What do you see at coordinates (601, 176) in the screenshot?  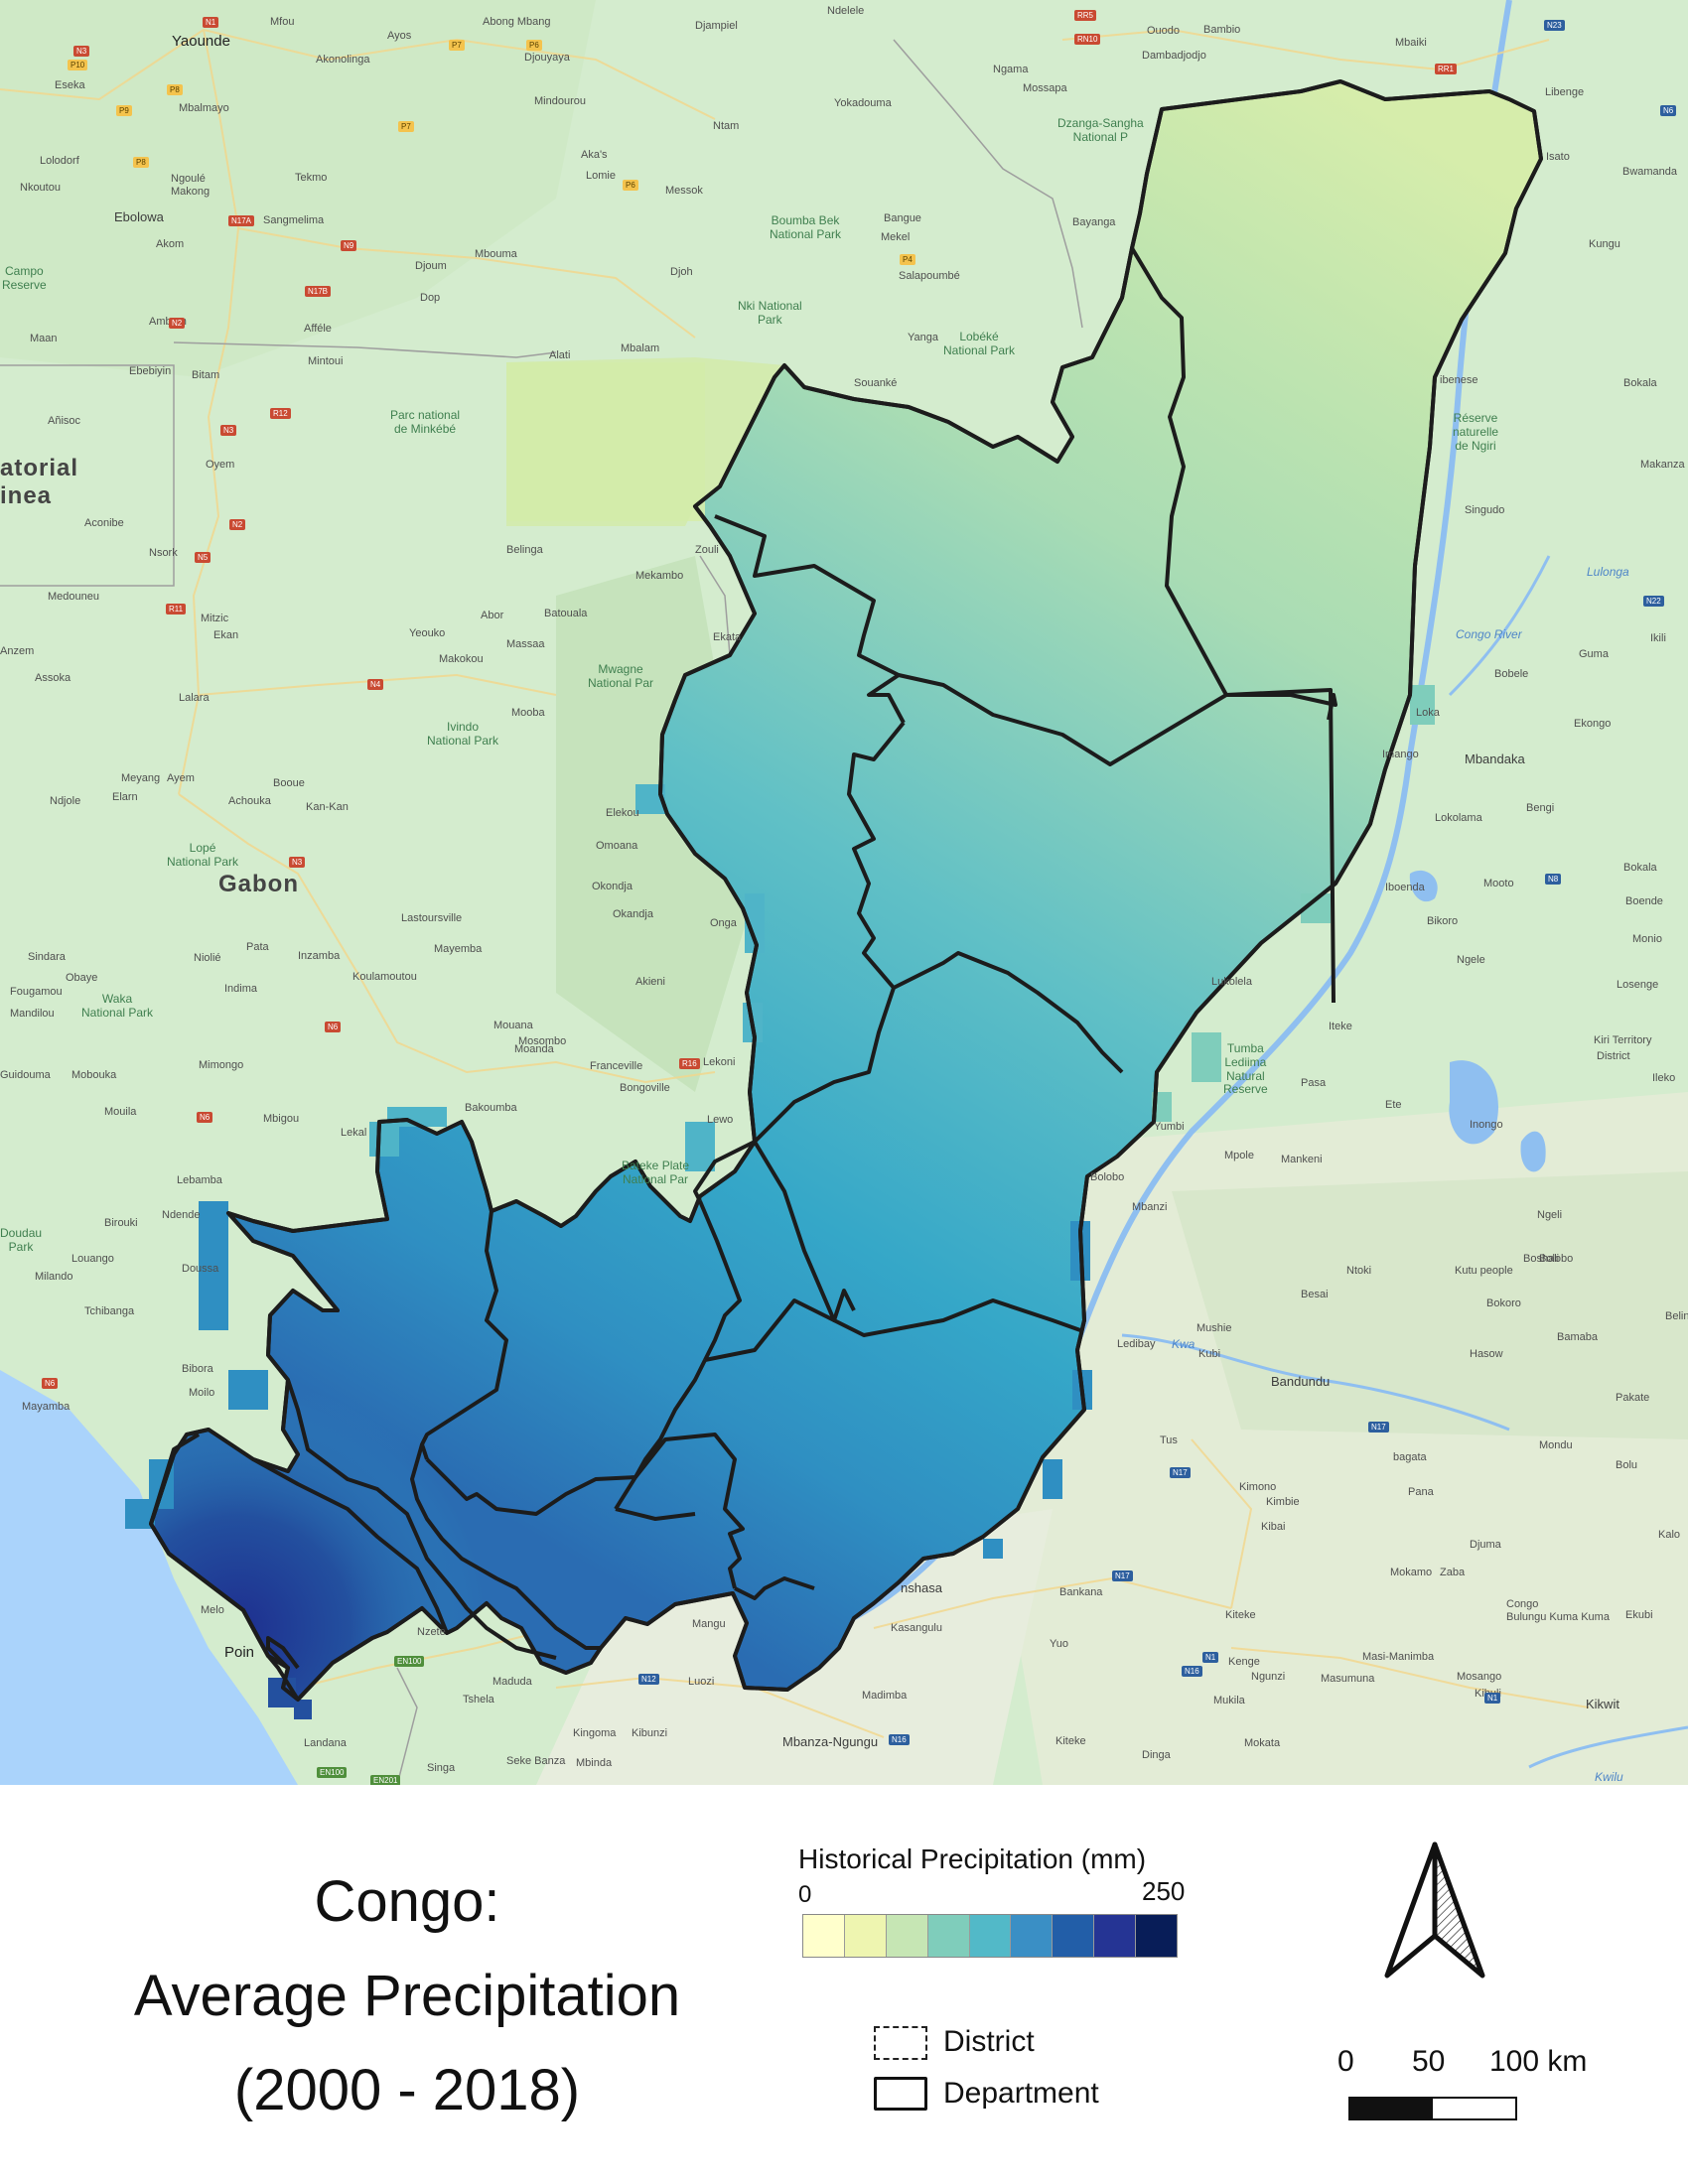 I see `place-label-lomie: Lomie` at bounding box center [601, 176].